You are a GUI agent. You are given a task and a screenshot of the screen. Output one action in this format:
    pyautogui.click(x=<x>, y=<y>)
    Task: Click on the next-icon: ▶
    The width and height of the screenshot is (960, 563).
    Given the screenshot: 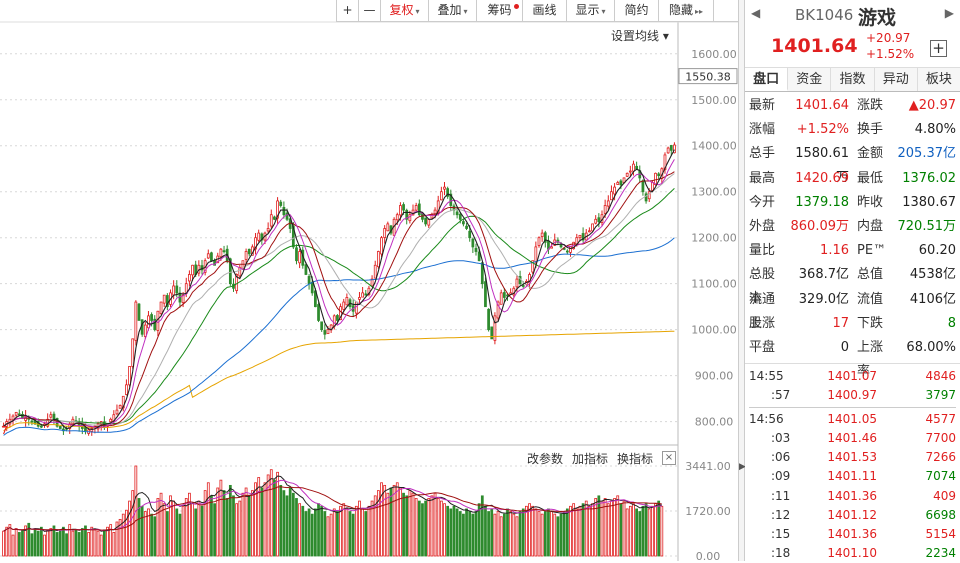 What is the action you would take?
    pyautogui.click(x=949, y=13)
    